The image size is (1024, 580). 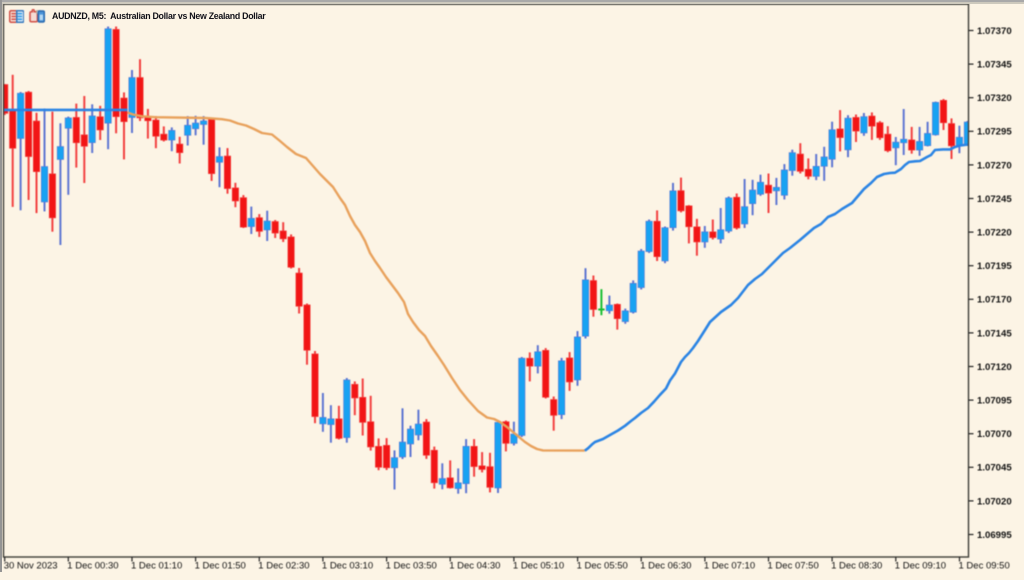 What do you see at coordinates (31, 565) in the screenshot?
I see `svg-text: 30 Nov 2023` at bounding box center [31, 565].